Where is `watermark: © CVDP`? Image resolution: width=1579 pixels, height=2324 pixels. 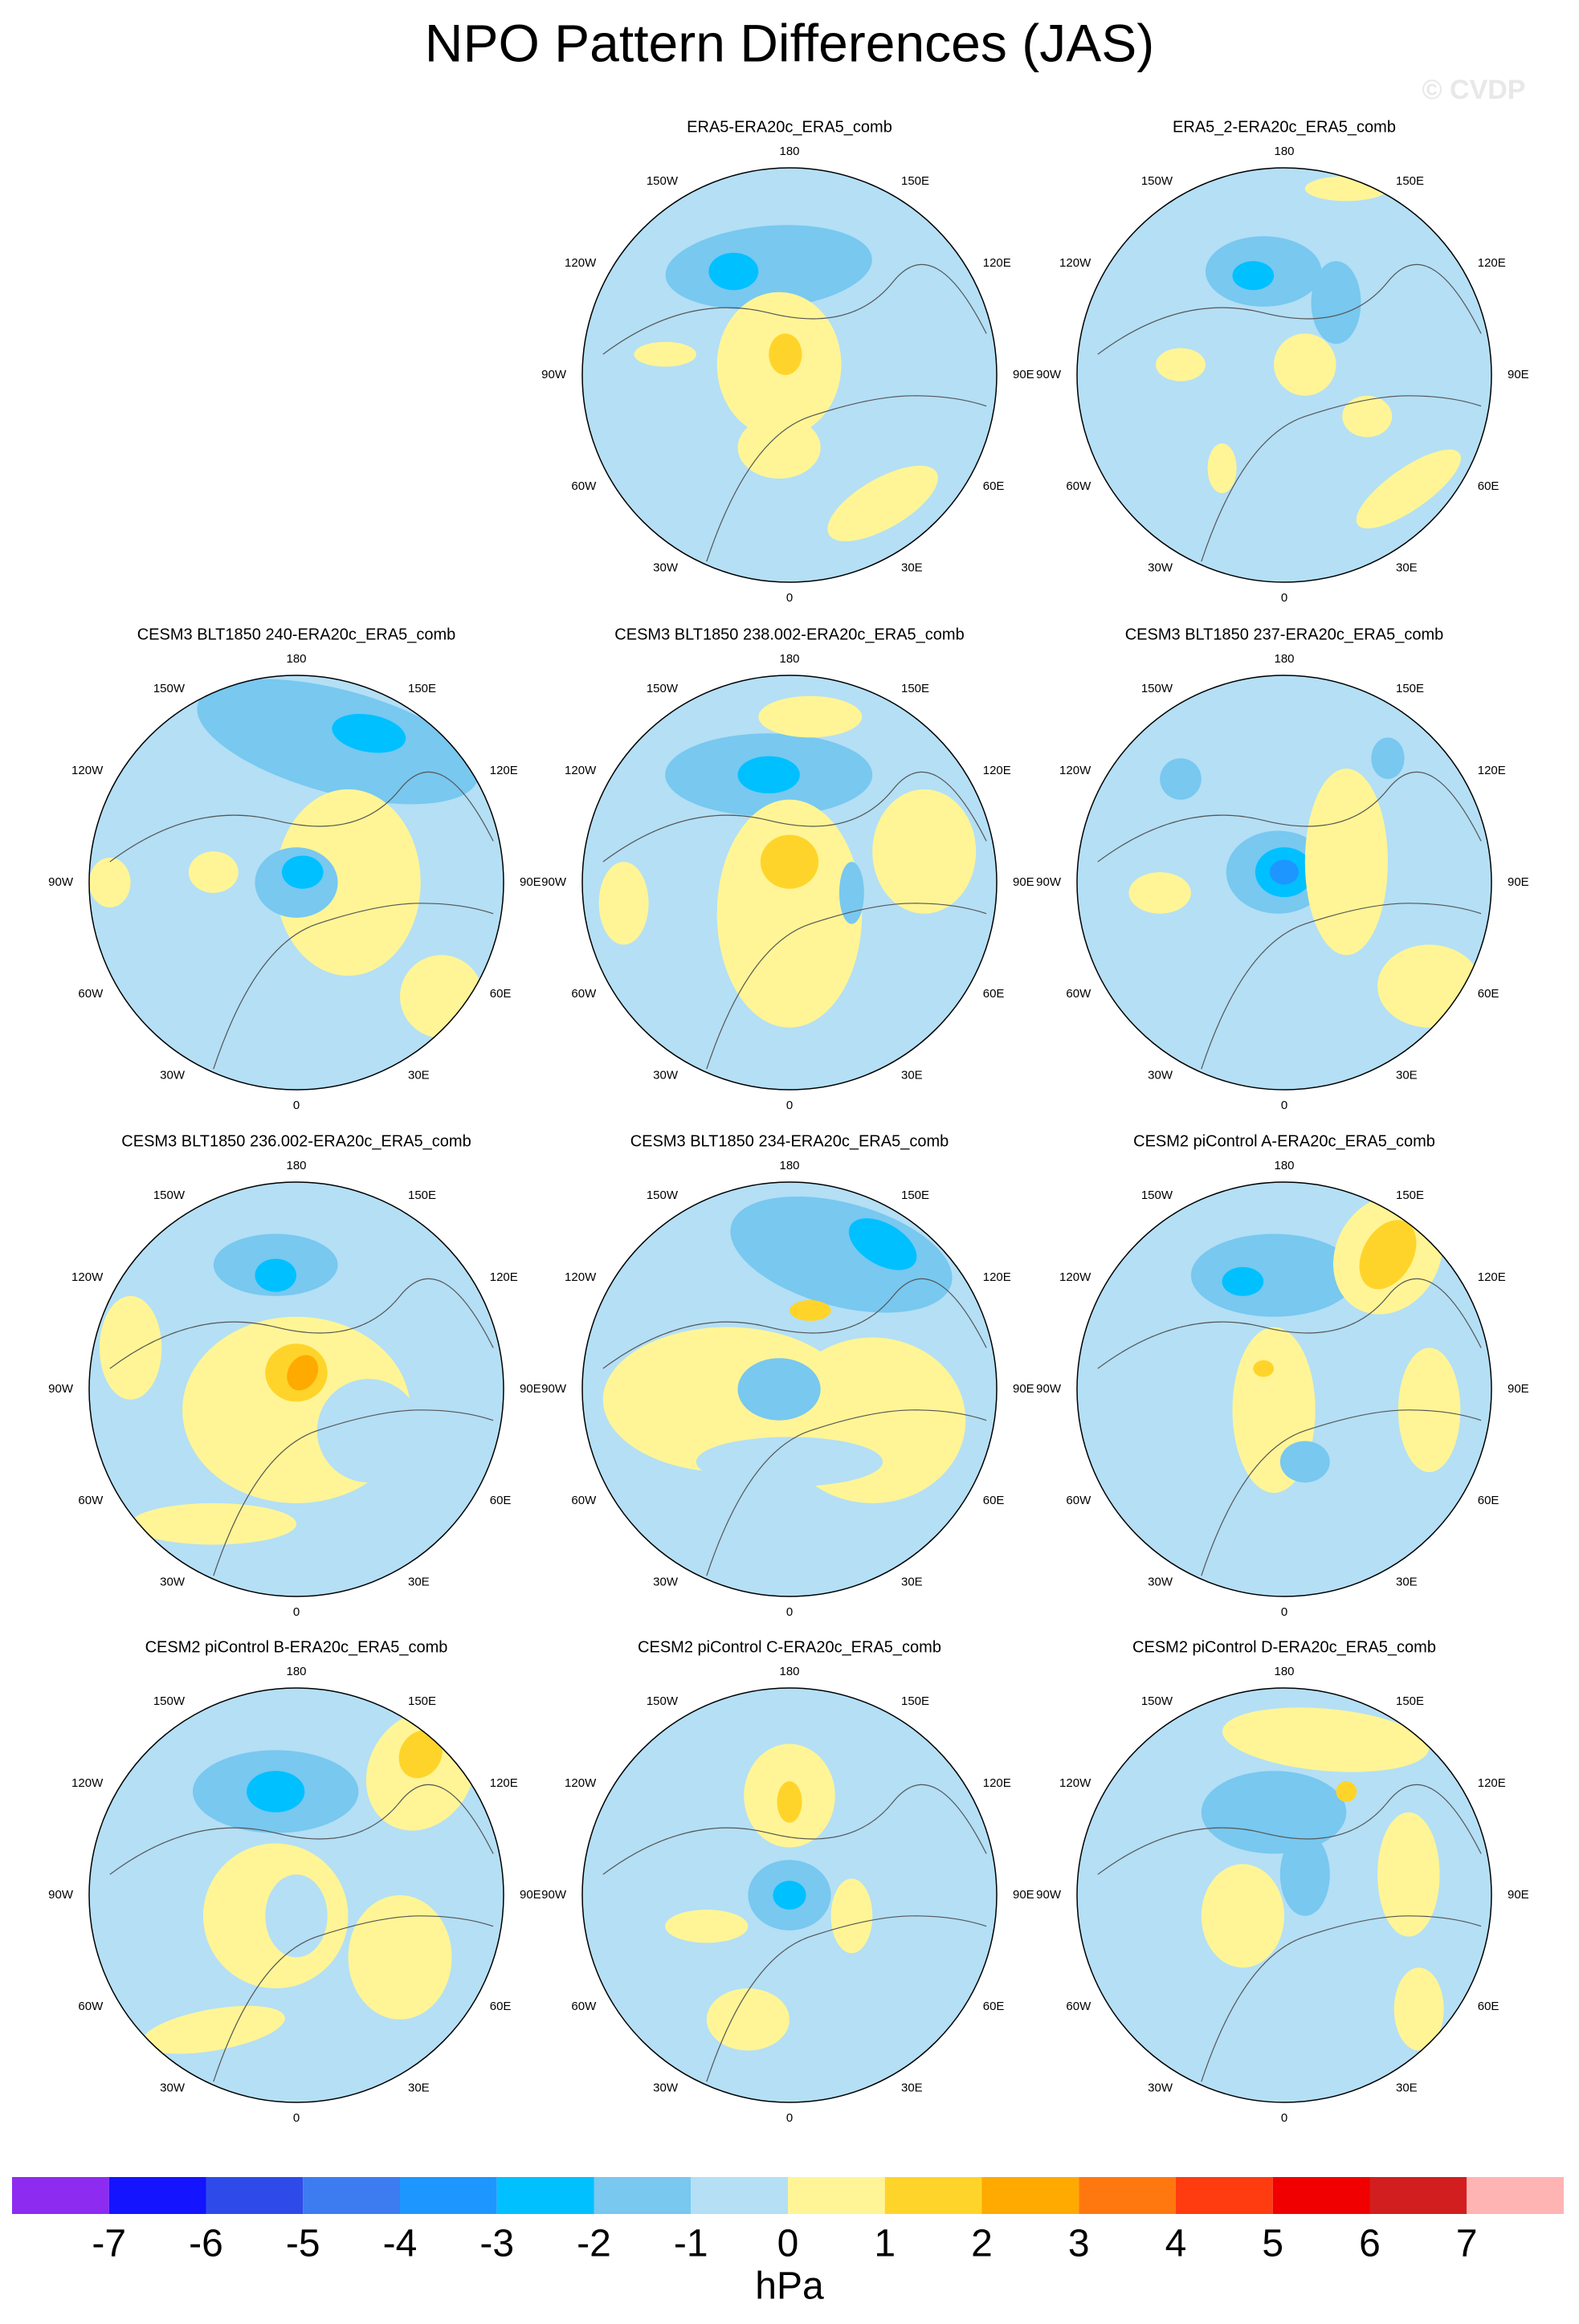 watermark: © CVDP is located at coordinates (1474, 90).